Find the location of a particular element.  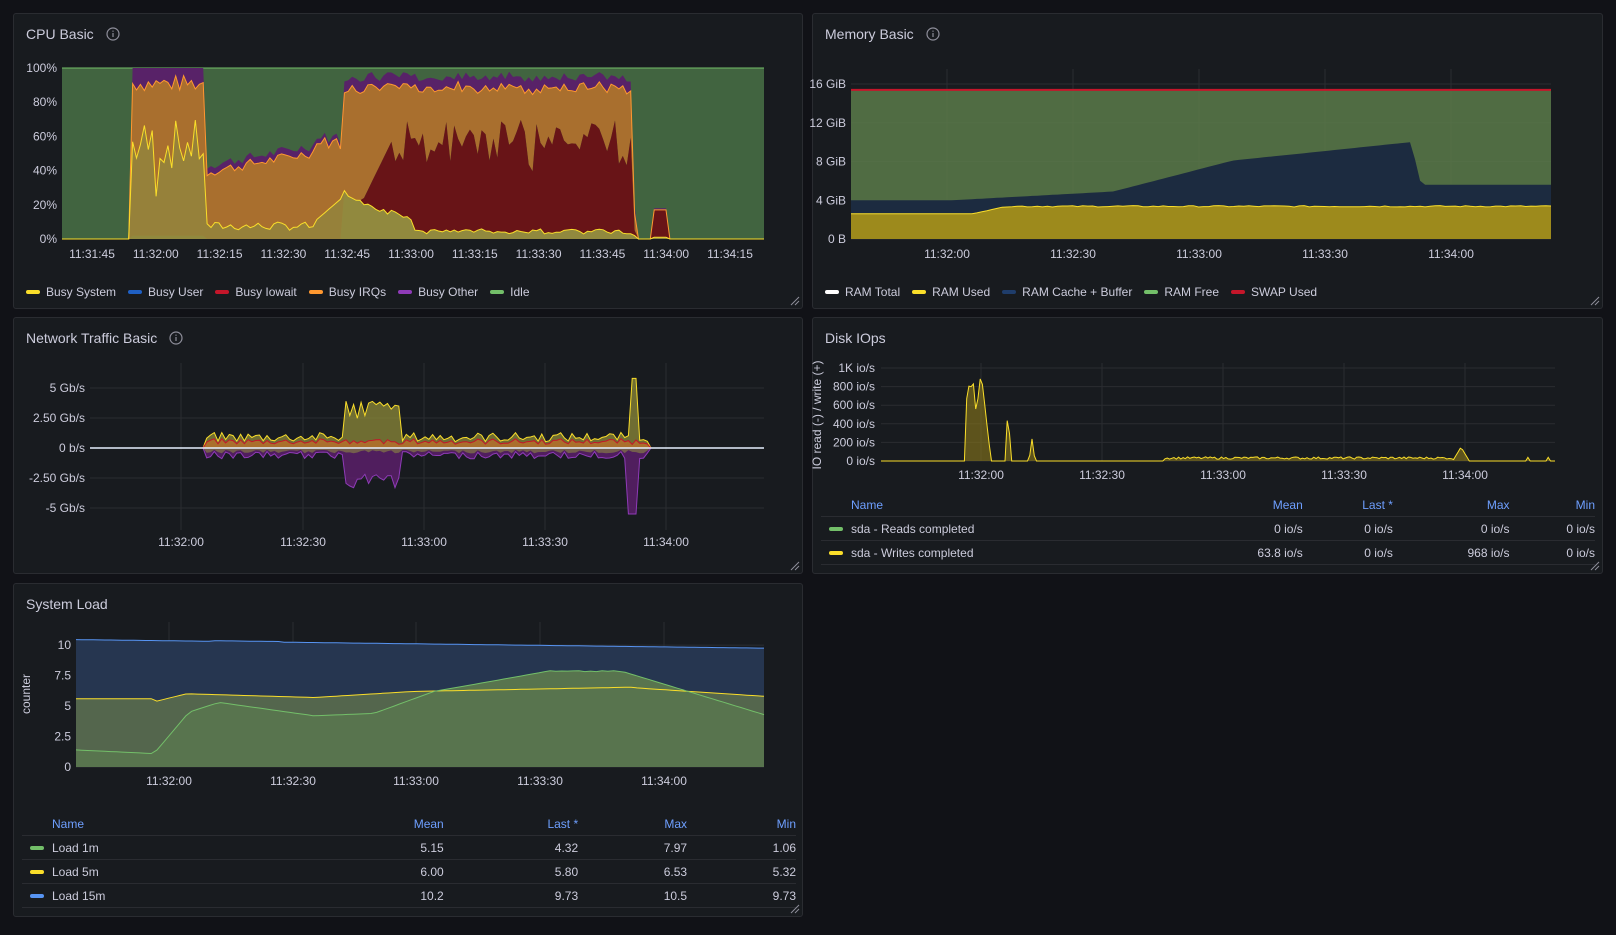

y-tick-label: 0 B is located at coordinates (837, 239).